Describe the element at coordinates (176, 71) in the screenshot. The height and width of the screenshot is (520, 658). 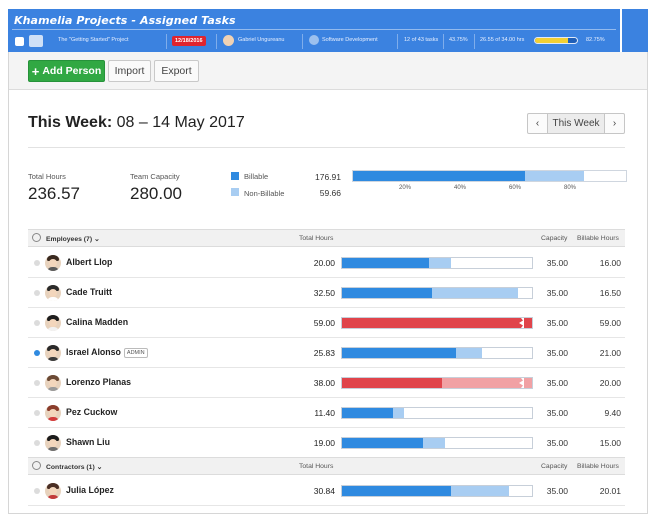
I see `export-button: Export` at that location.